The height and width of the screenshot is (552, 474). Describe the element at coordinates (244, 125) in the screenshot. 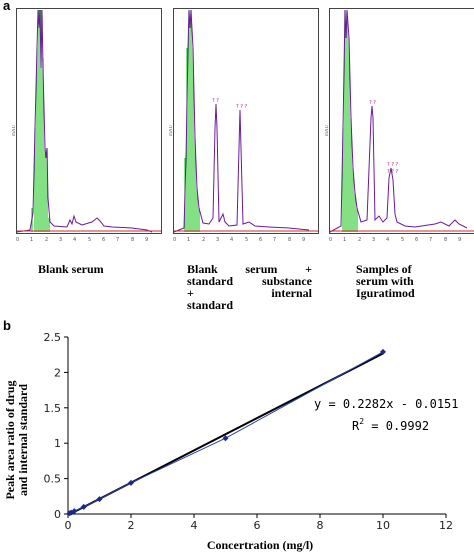

I see `chromatogram-2-plot: mAU ? ? ? ? ? 0 1 2 3 4 5 6 7 8 9` at that location.